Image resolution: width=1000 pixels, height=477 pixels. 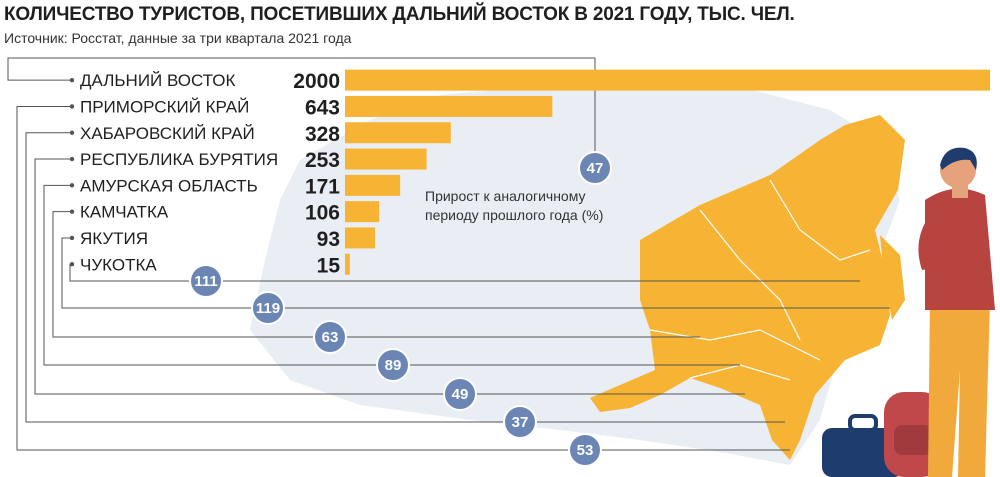 I want to click on value-label: 643, so click(x=322, y=107).